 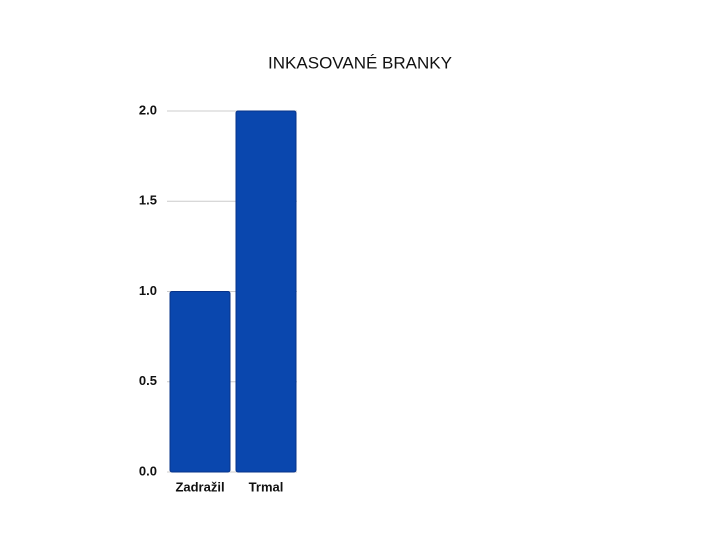 What do you see at coordinates (148, 380) in the screenshot?
I see `y-tick-label: 0.5` at bounding box center [148, 380].